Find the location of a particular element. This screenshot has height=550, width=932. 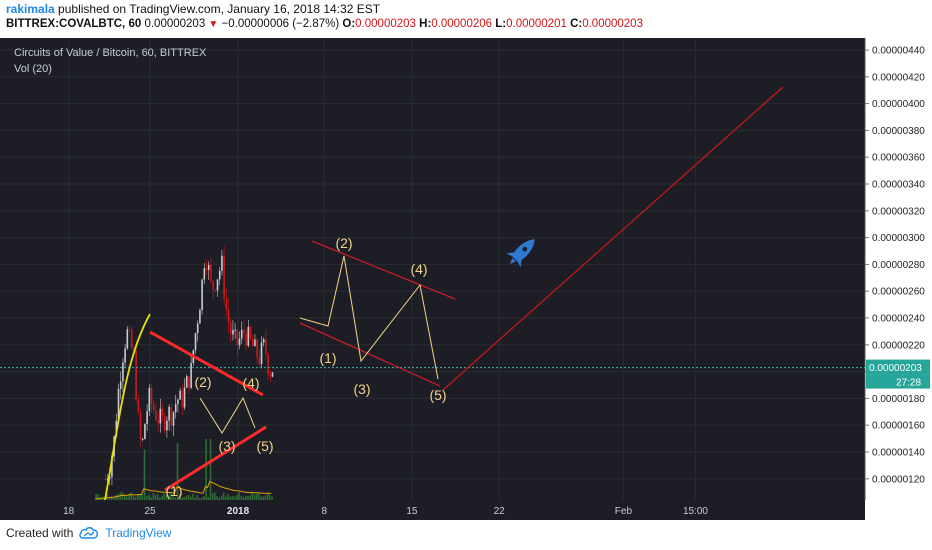

price-axis-pane is located at coordinates (898, 269).